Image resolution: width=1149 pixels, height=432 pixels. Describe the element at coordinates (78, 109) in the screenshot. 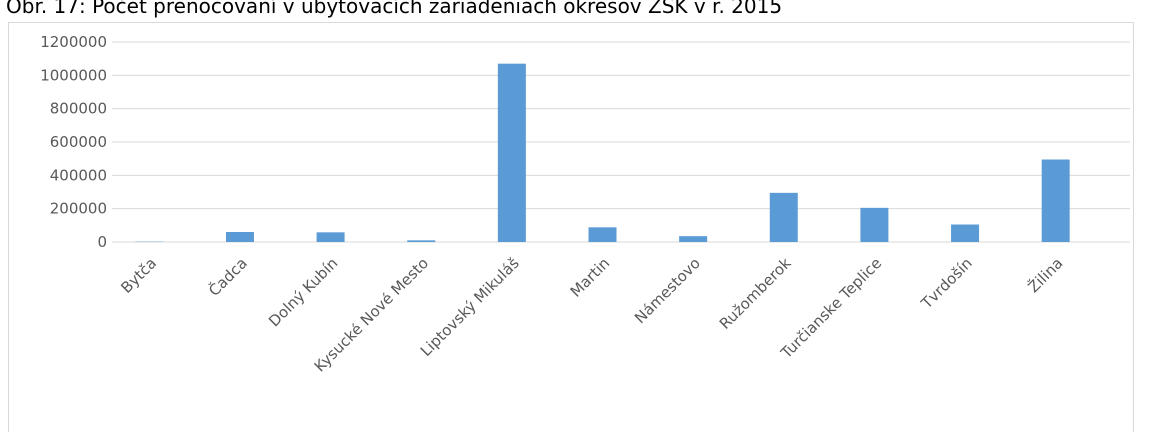

I see `y-tick-label: 800000` at that location.